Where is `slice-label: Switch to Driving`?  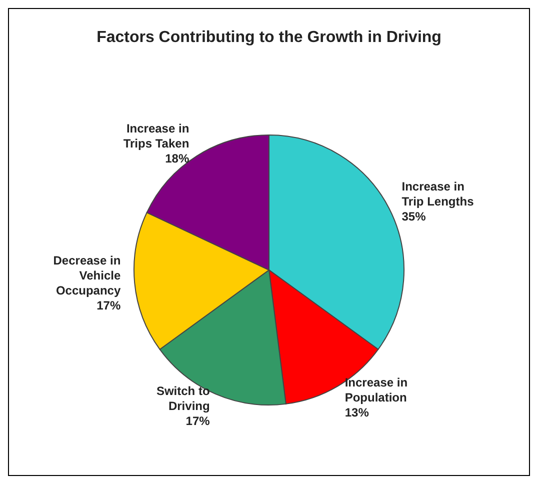 slice-label: Switch to Driving is located at coordinates (183, 398).